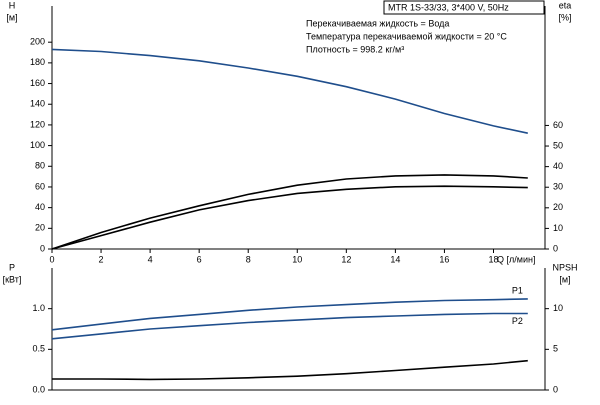 The width and height of the screenshot is (600, 405). I want to click on y-tick-label: 0.0, so click(38, 389).